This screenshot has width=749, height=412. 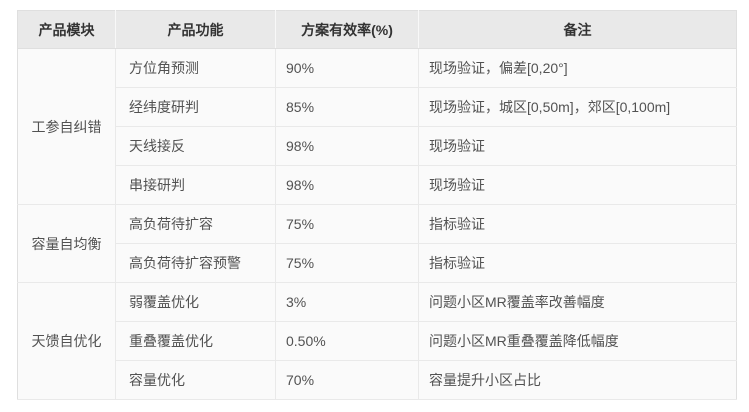 I want to click on module-cell-group1: 工参自纠错, so click(x=66, y=126).